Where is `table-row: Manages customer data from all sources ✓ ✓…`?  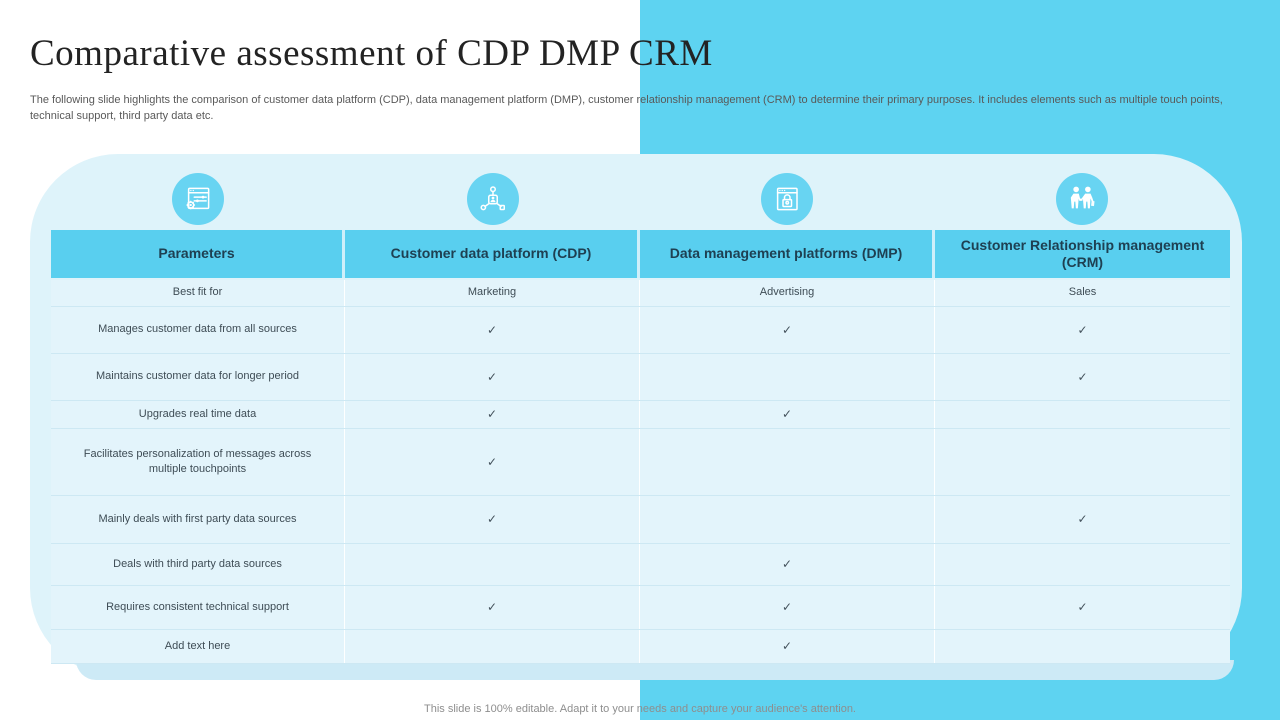 table-row: Manages customer data from all sources ✓ ✓… is located at coordinates (640, 330).